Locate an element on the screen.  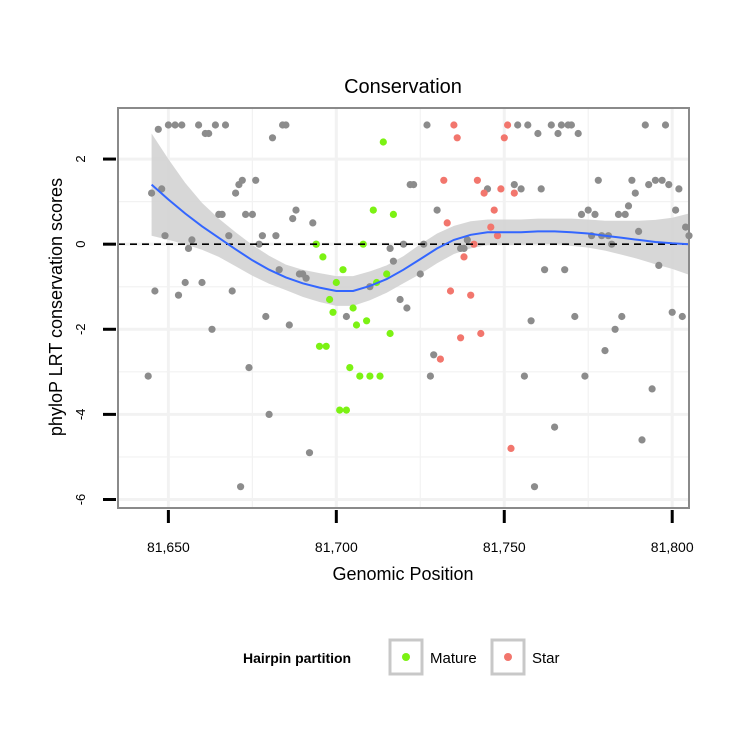
legend-label-mature: Mature is located at coordinates (453, 658).